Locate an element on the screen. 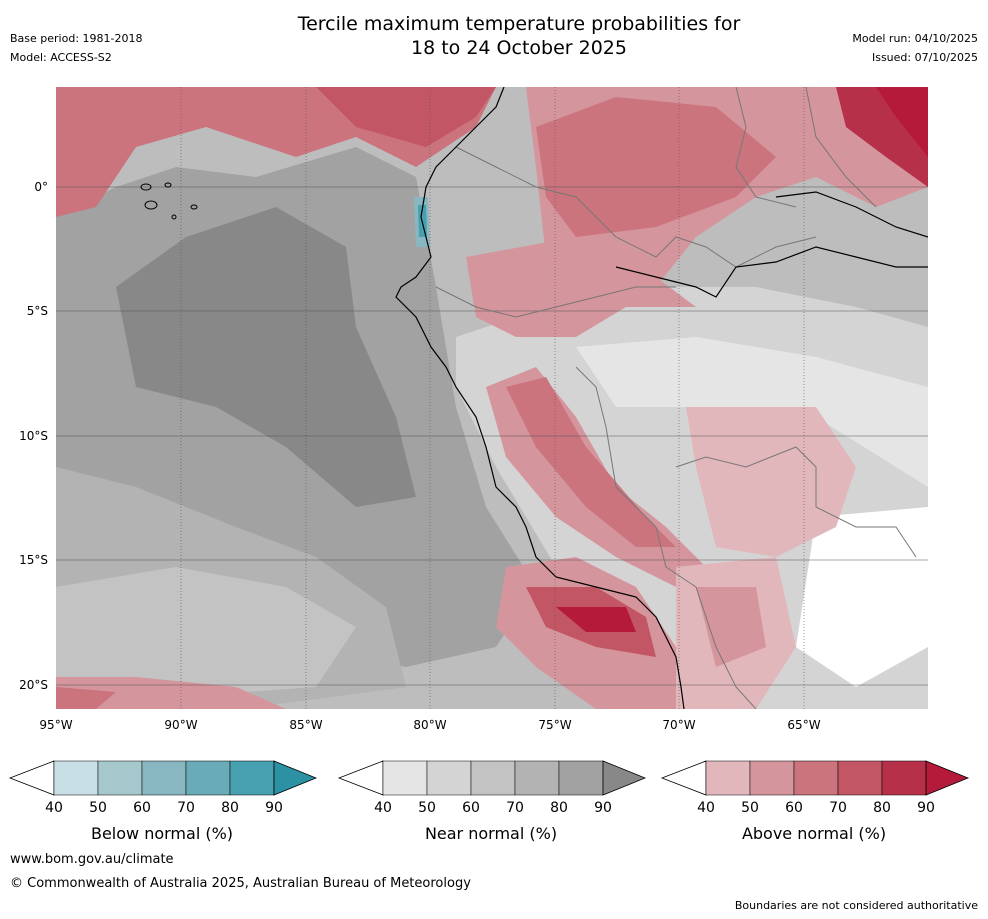 Image resolution: width=988 pixels, height=919 pixels. lon-label-70w: 70°W is located at coordinates (679, 725).